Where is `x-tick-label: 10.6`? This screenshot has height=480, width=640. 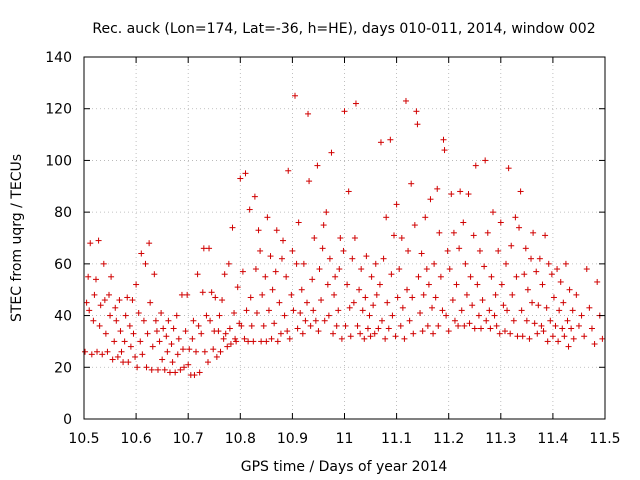 x-tick-label: 10.6 is located at coordinates (136, 439).